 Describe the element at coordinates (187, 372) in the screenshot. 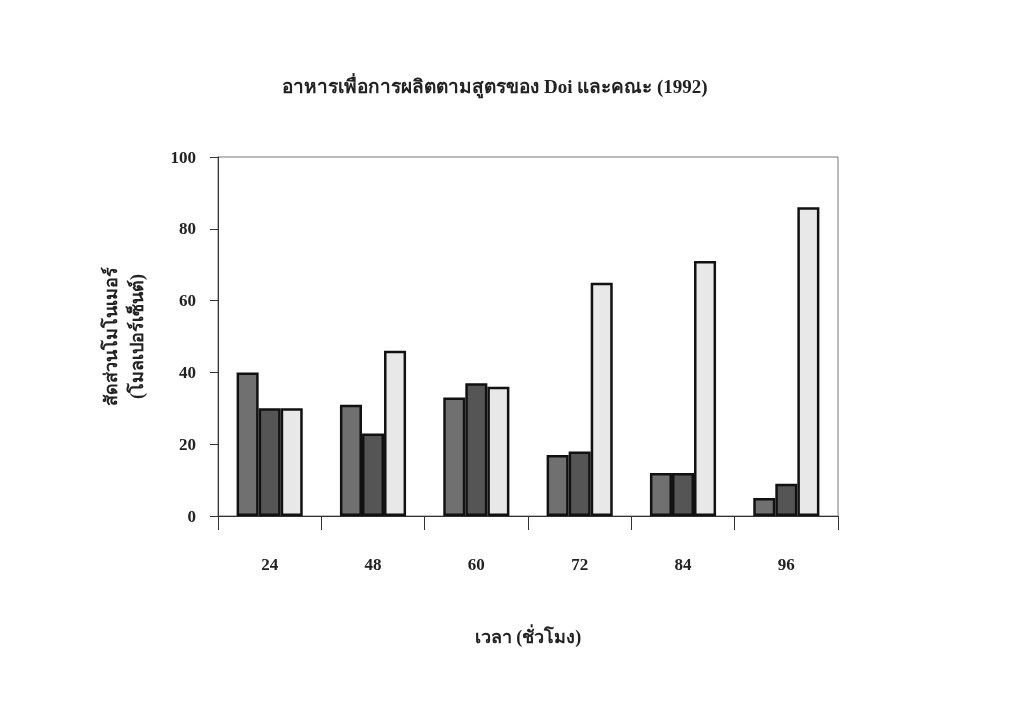

I see `y-tick-label: 40` at that location.